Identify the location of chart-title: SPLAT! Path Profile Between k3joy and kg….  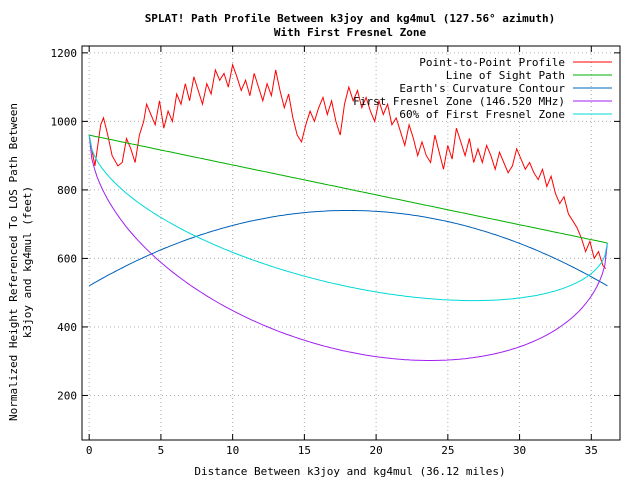
(350, 18).